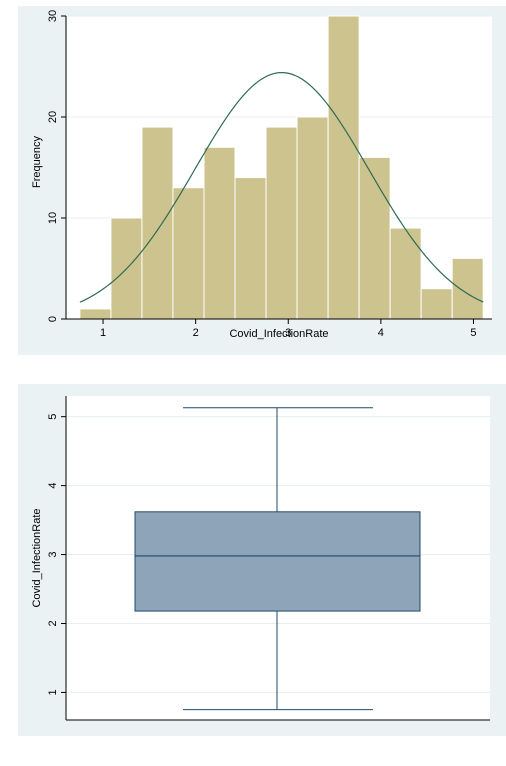 The width and height of the screenshot is (506, 766). What do you see at coordinates (277, 561) in the screenshot?
I see `boxplot-box` at bounding box center [277, 561].